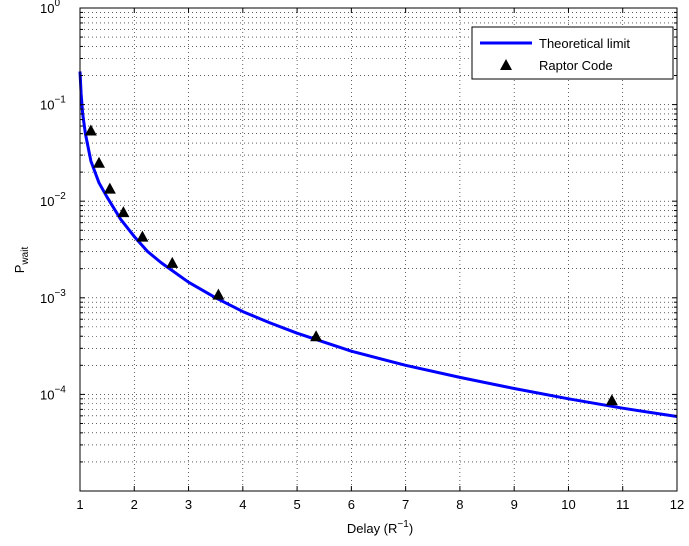 The image size is (689, 546). What do you see at coordinates (53, 104) in the screenshot?
I see `y-tick-label: 10⁻¹` at bounding box center [53, 104].